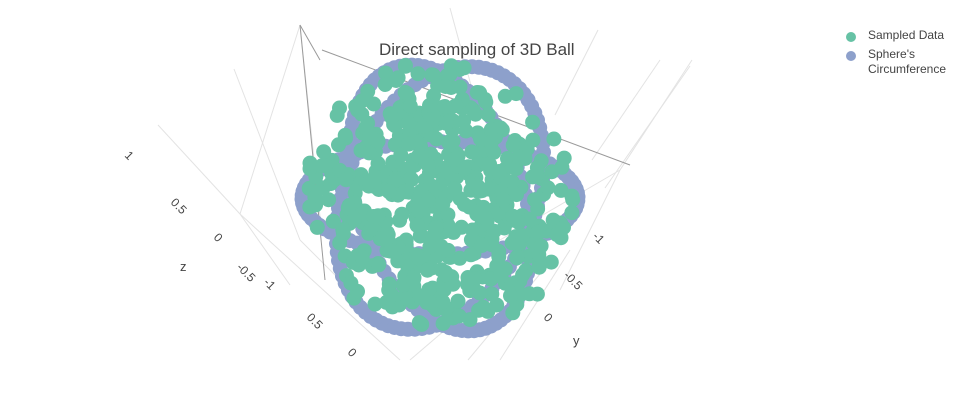 The height and width of the screenshot is (405, 979). Describe the element at coordinates (315, 321) in the screenshot. I see `x-tick-label: 0.5` at that location.